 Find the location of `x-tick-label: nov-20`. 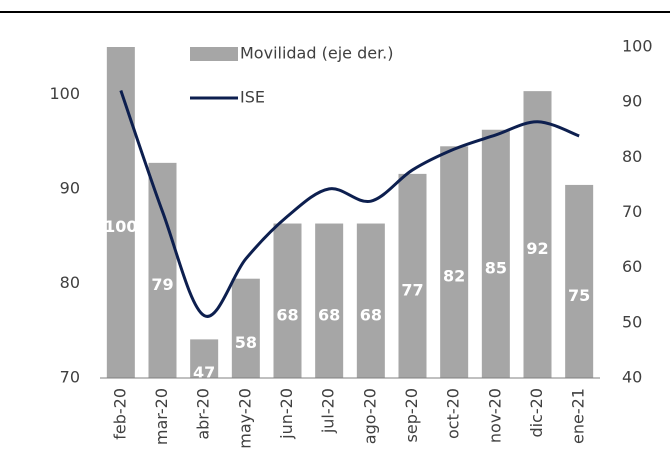

x-tick-label: nov-20 is located at coordinates (494, 415).